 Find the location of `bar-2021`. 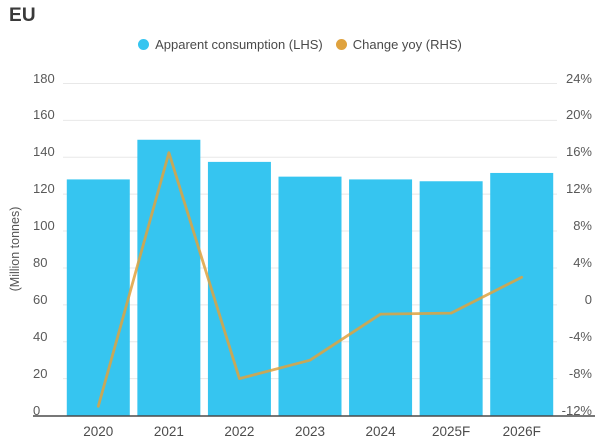

bar-2021 is located at coordinates (169, 278).